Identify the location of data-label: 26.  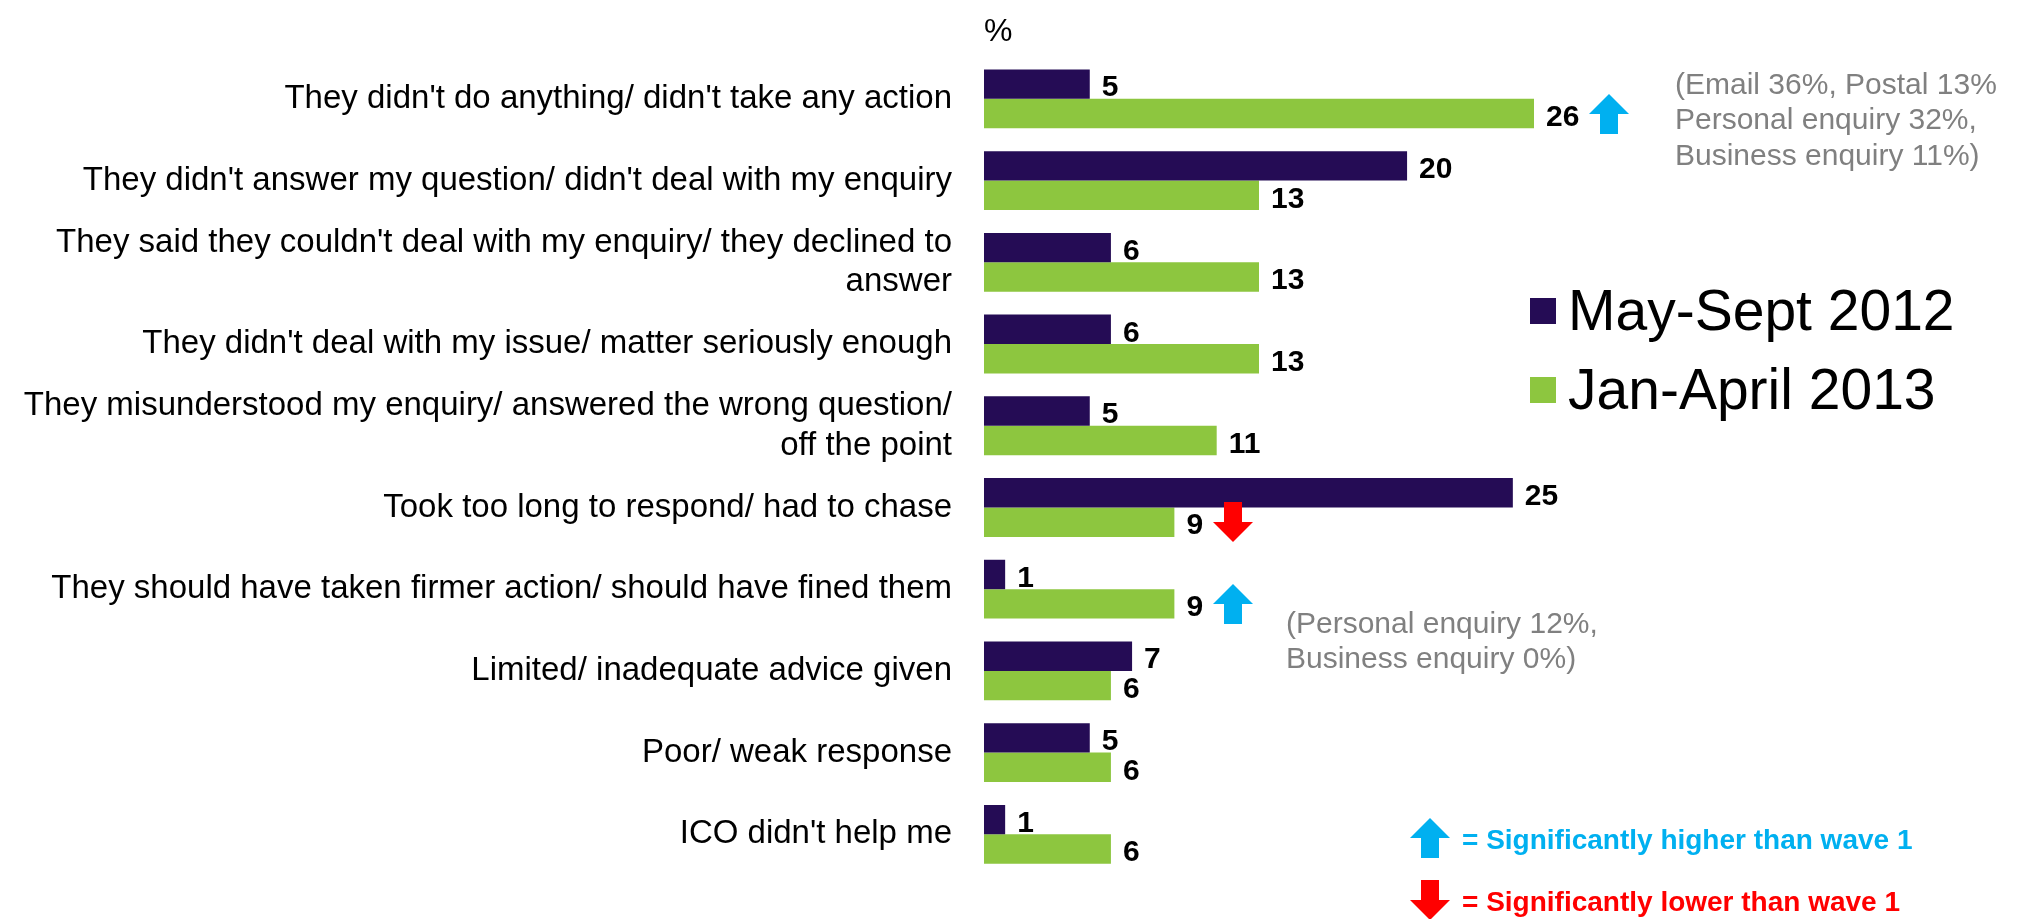
(1563, 115).